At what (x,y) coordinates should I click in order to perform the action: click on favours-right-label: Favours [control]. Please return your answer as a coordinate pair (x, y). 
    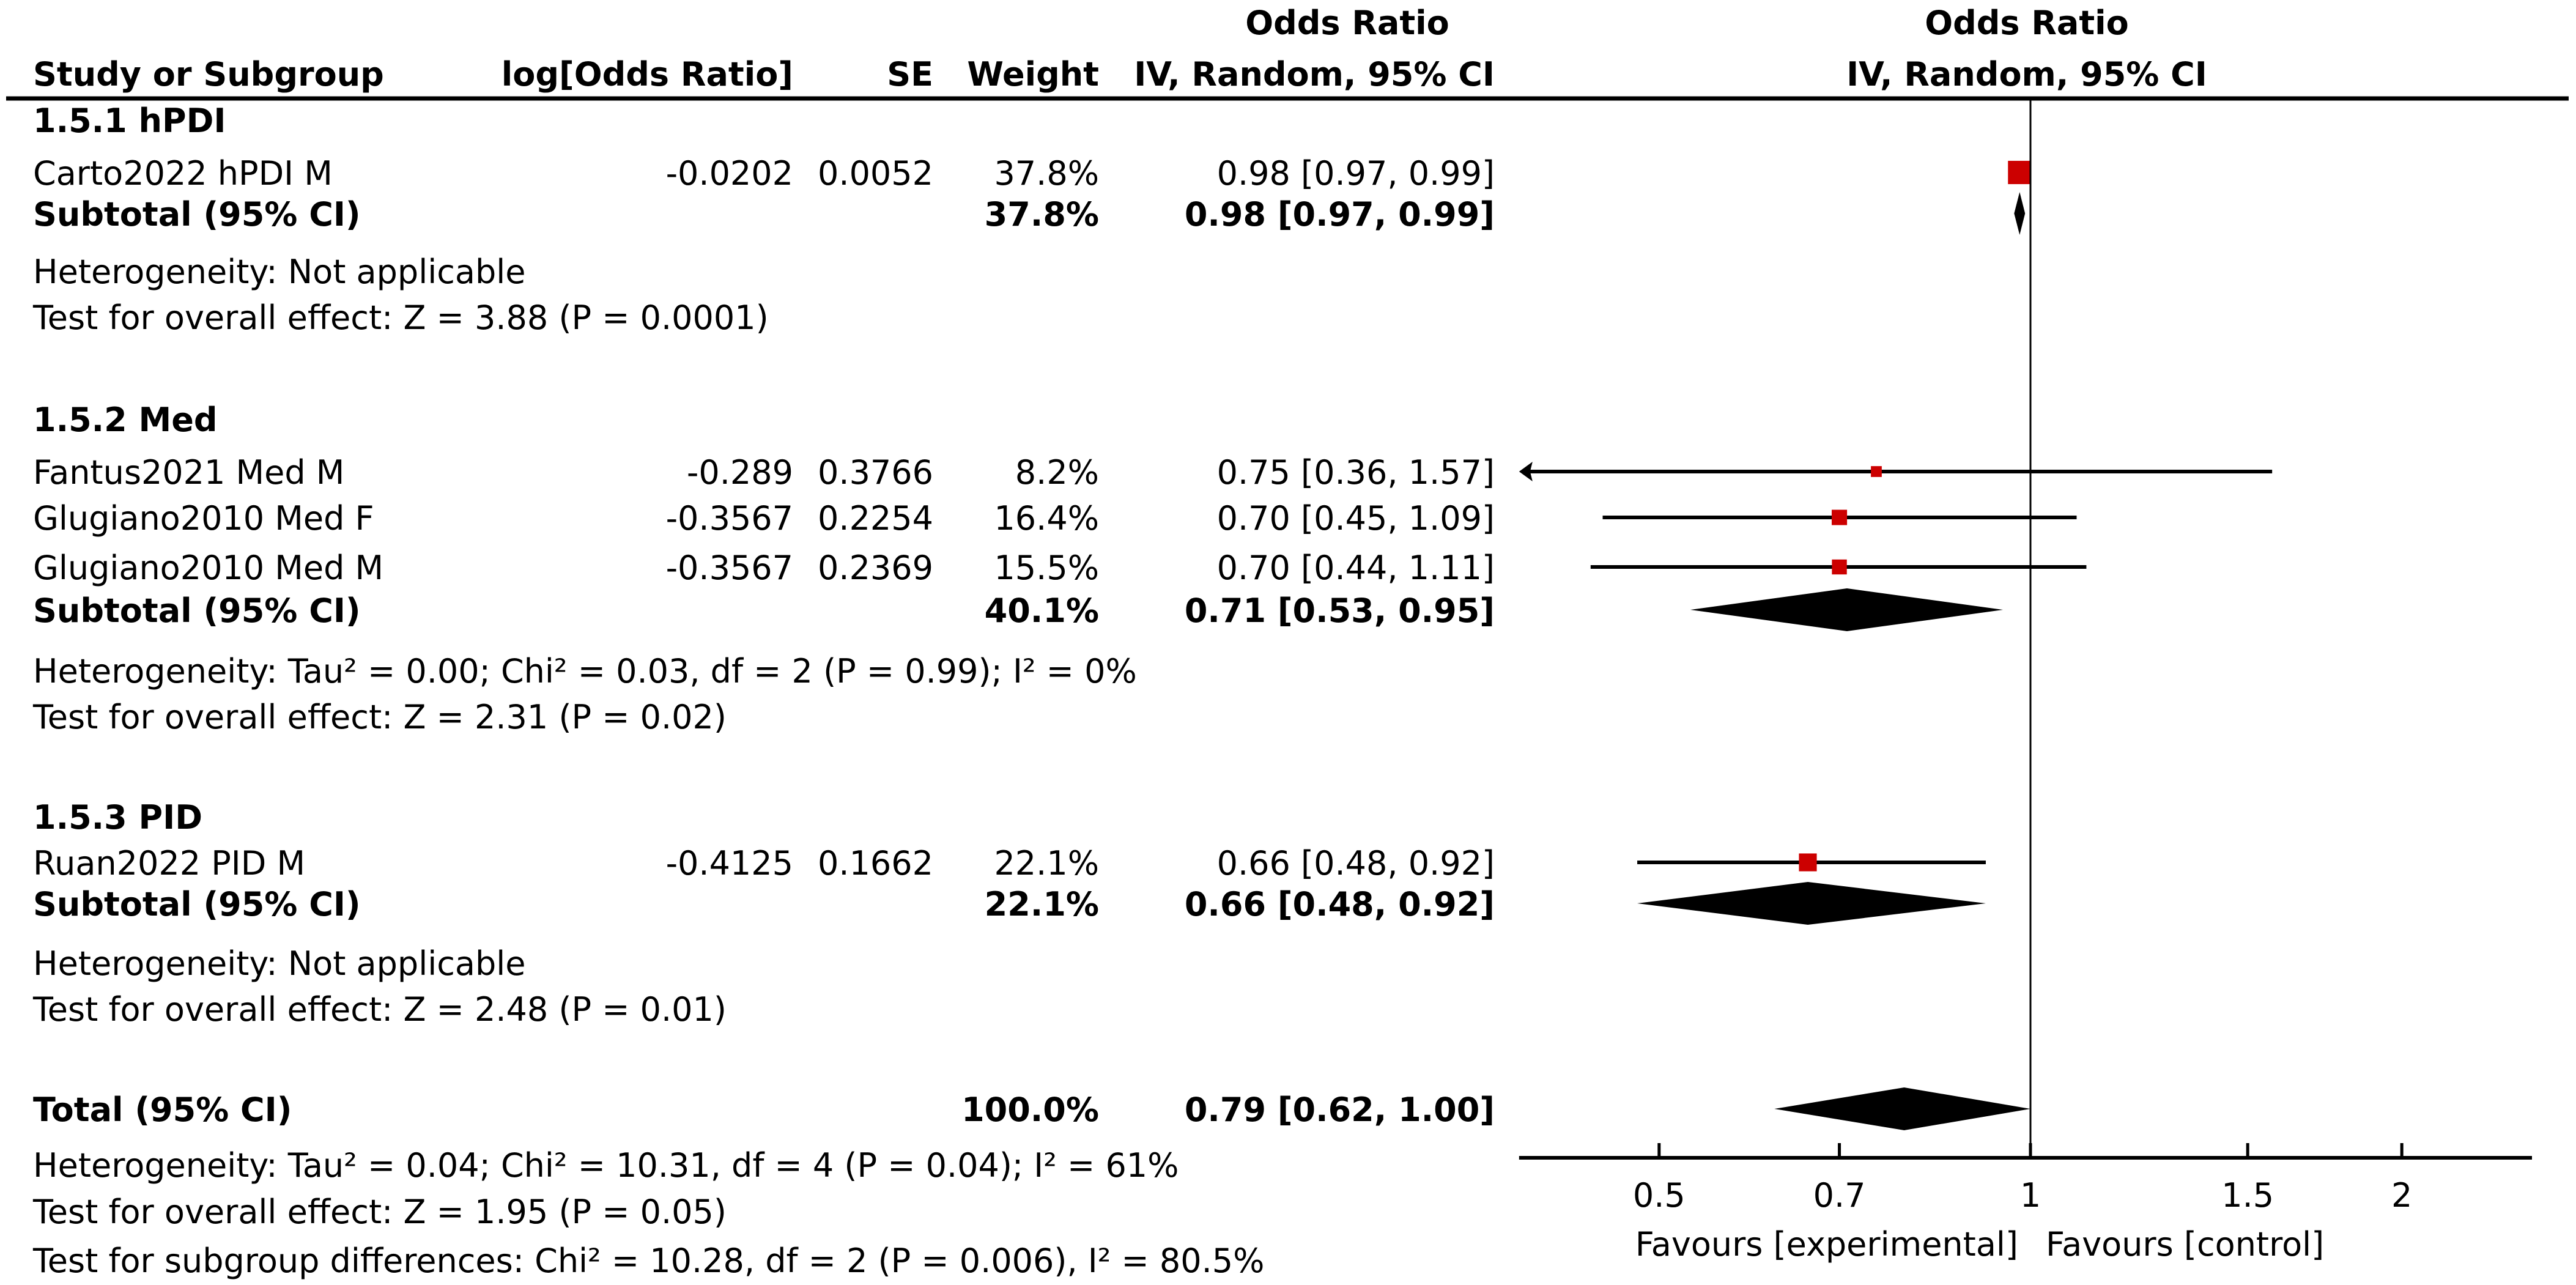
    Looking at the image, I should click on (2185, 1244).